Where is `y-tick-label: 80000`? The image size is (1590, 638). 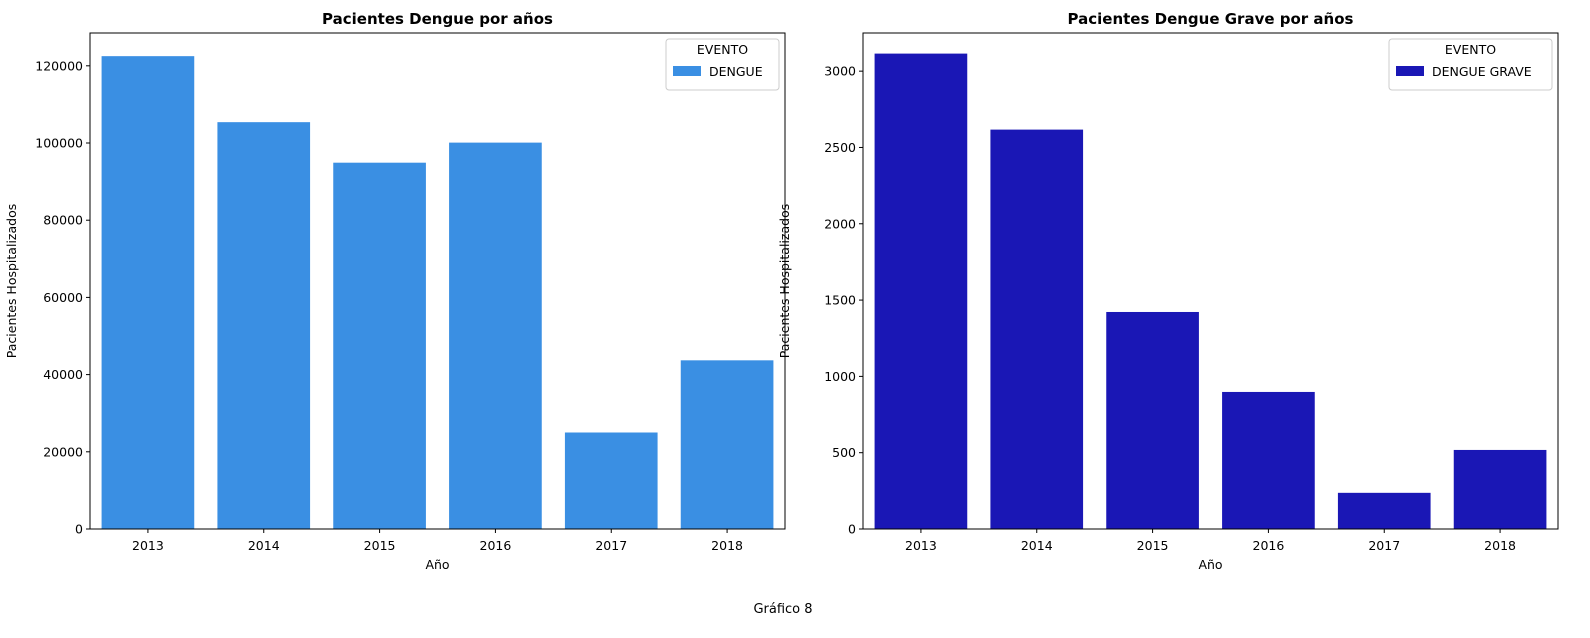
y-tick-label: 80000 is located at coordinates (63, 220).